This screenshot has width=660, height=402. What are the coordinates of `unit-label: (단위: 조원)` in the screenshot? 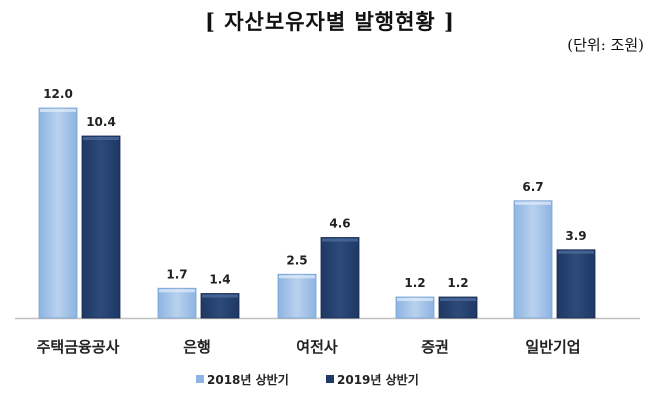 It's located at (605, 45).